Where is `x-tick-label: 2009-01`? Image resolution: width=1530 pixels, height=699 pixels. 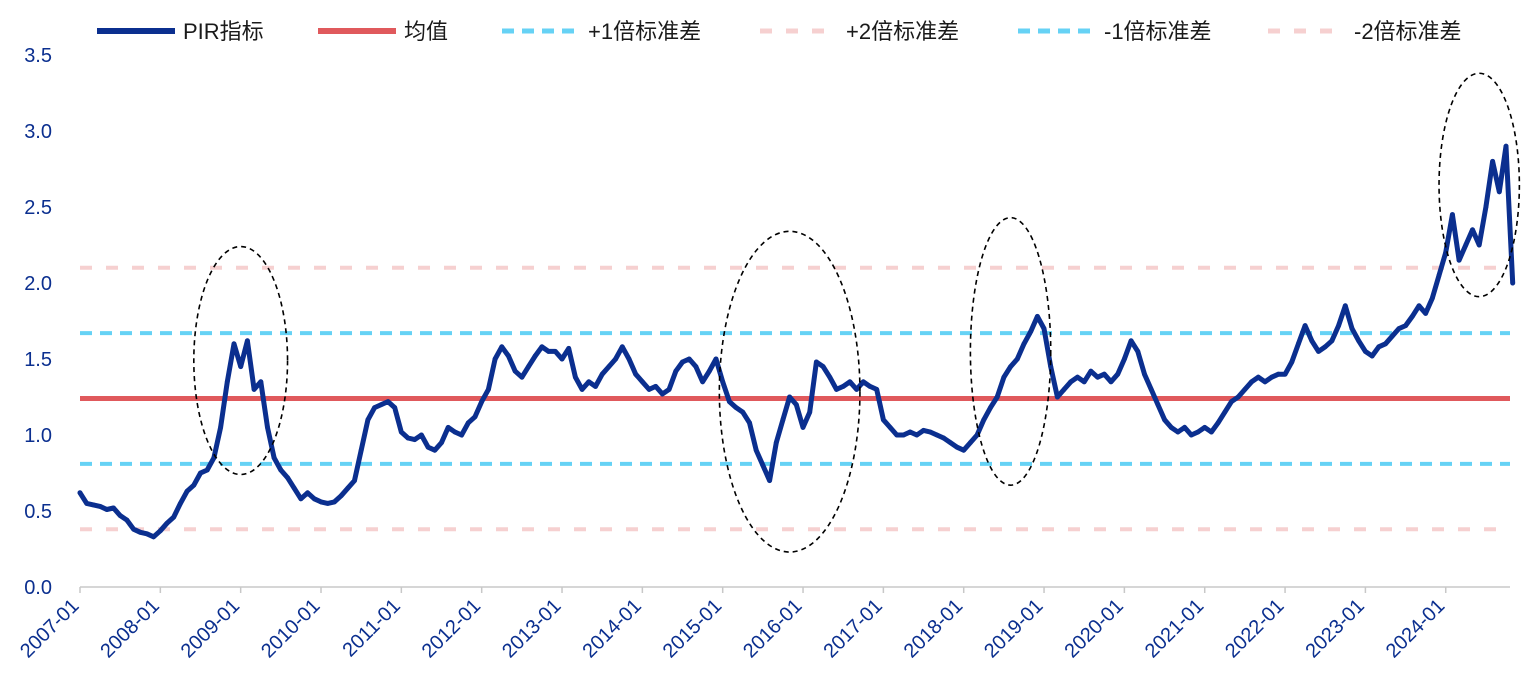 x-tick-label: 2009-01 is located at coordinates (210, 628).